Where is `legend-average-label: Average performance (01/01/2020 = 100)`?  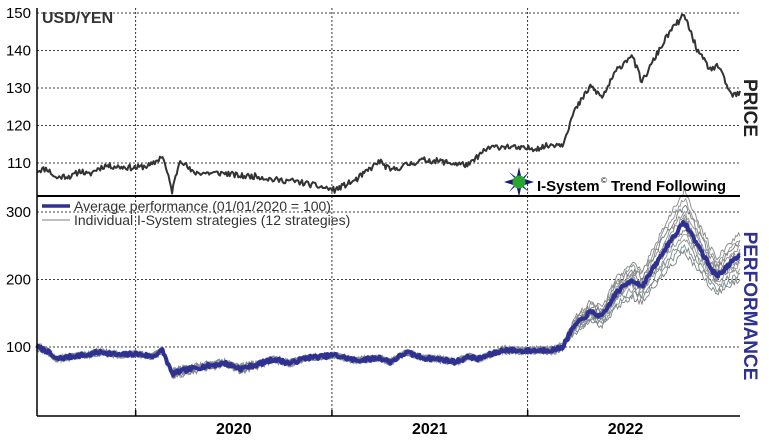
legend-average-label: Average performance (01/01/2020 = 100) is located at coordinates (202, 206).